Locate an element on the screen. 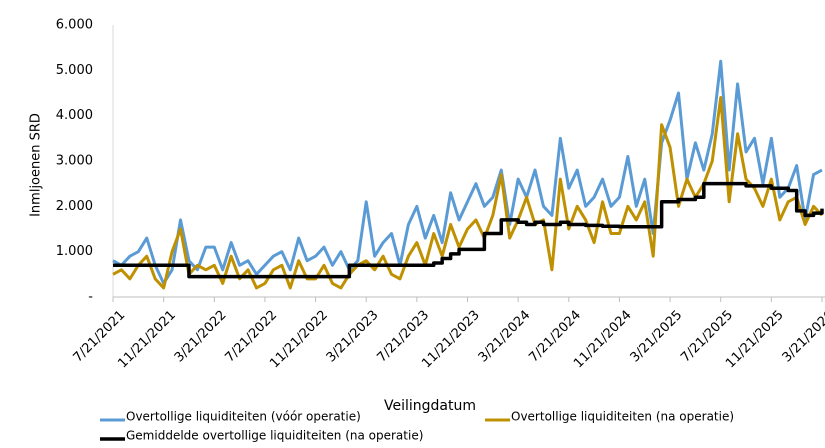 The height and width of the screenshot is (448, 825). x-tick-label: 3/21/2023 is located at coordinates (353, 337).